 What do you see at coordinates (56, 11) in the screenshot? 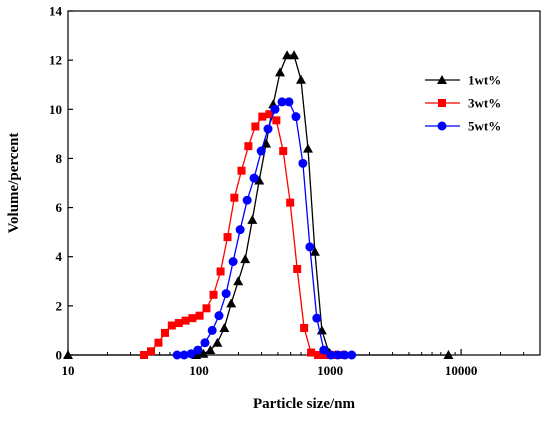
I see `y-tick-label: 14` at bounding box center [56, 11].